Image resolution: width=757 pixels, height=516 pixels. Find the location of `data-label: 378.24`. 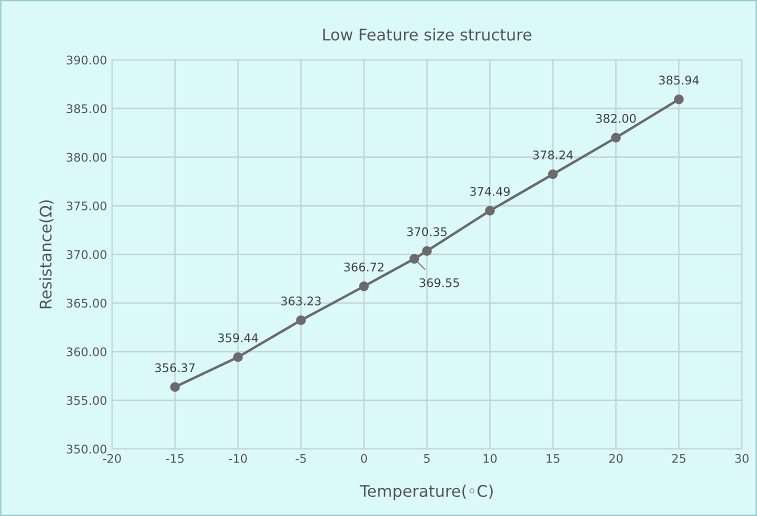

data-label: 378.24 is located at coordinates (553, 155).